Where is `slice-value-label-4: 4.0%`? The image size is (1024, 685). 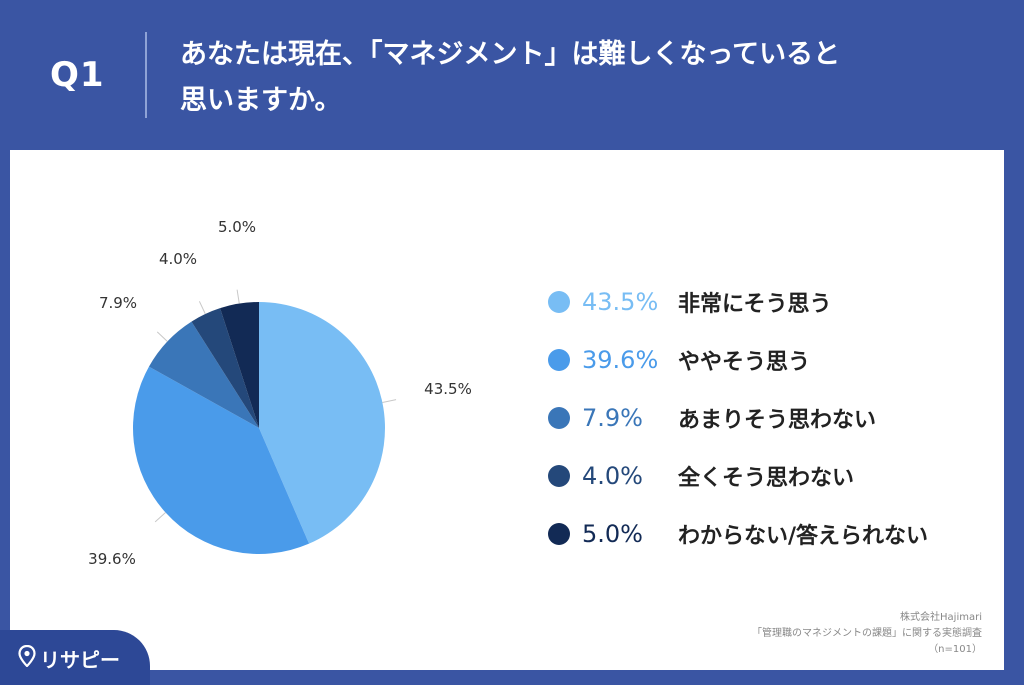
slice-value-label-4: 4.0% is located at coordinates (178, 259).